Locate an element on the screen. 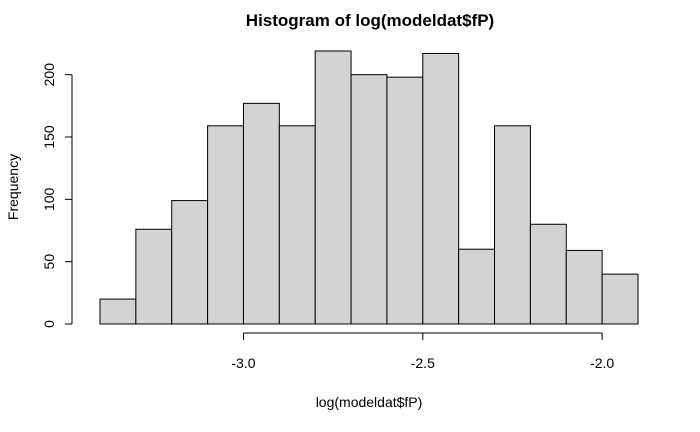 Image resolution: width=700 pixels, height=432 pixels. y-tick-label: 100 is located at coordinates (49, 199).